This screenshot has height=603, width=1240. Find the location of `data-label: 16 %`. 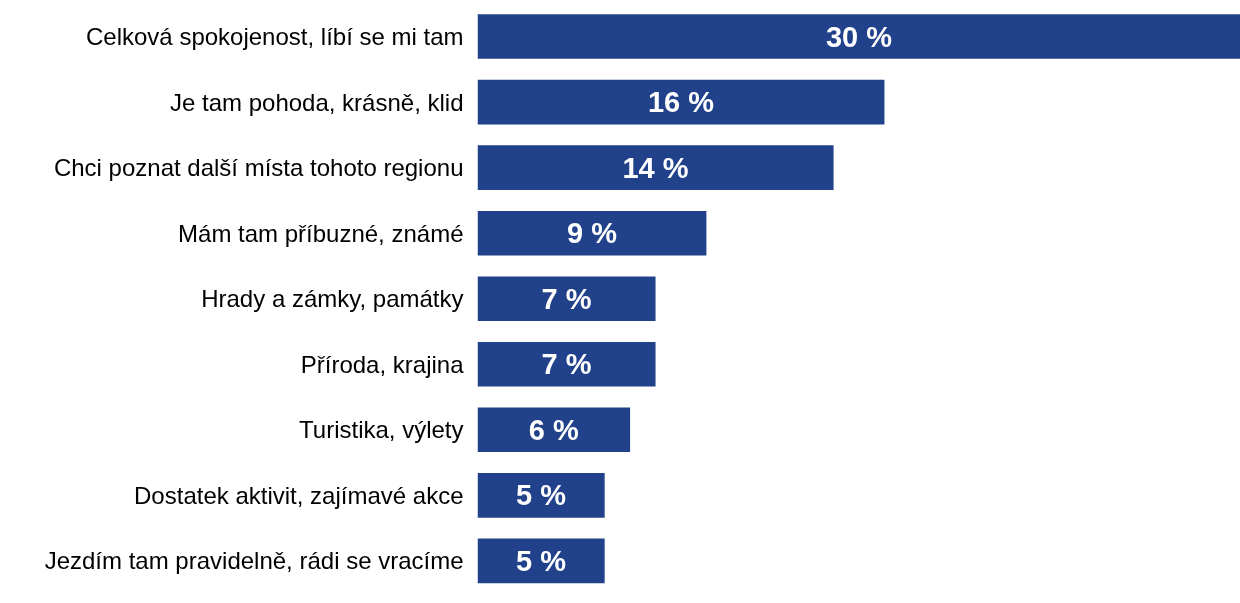

data-label: 16 % is located at coordinates (681, 102).